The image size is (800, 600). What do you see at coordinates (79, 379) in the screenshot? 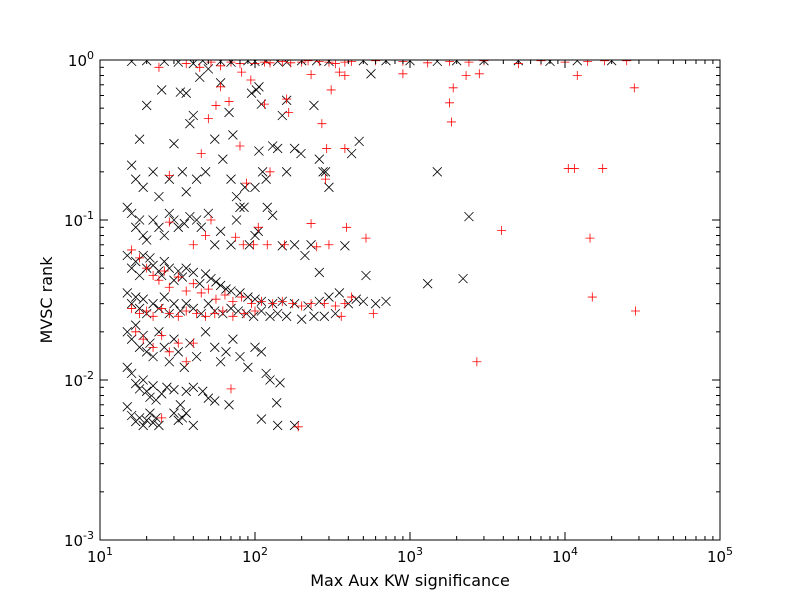
I see `y-tick-label: 10-2` at bounding box center [79, 379].